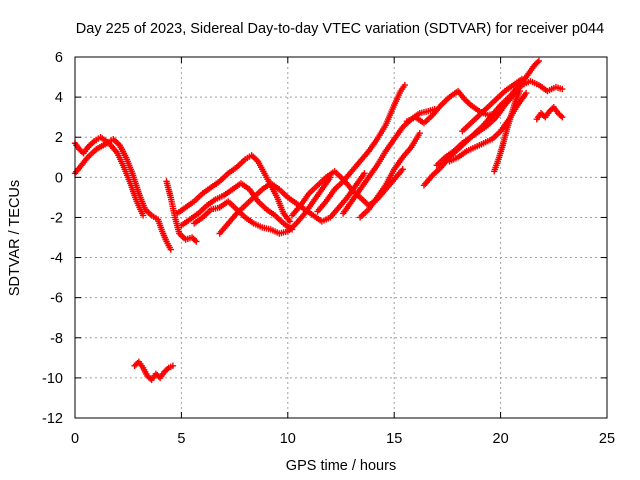 This screenshot has height=480, width=640. I want to click on x-axis-label: GPS time / hours, so click(341, 466).